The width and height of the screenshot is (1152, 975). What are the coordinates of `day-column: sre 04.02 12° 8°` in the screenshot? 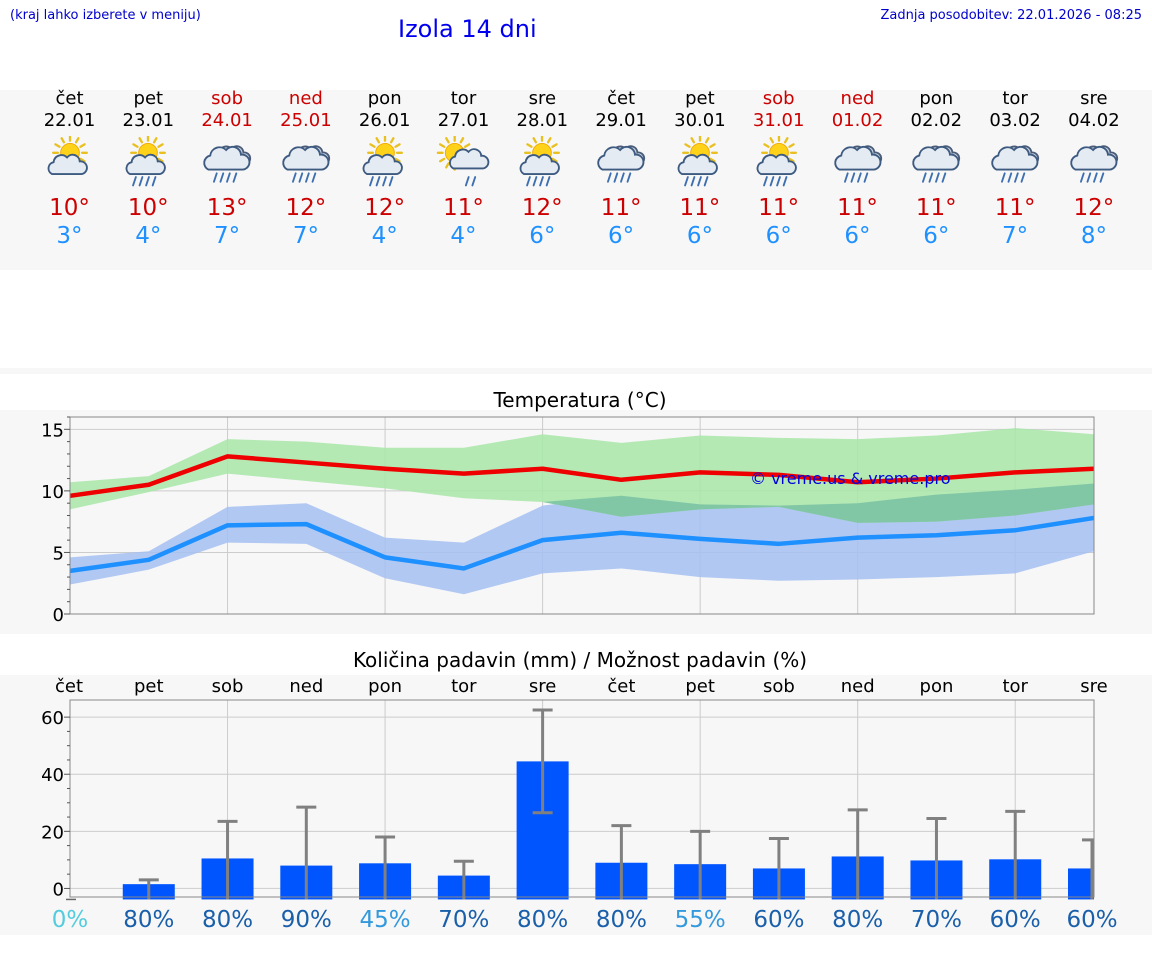 It's located at (1093, 169).